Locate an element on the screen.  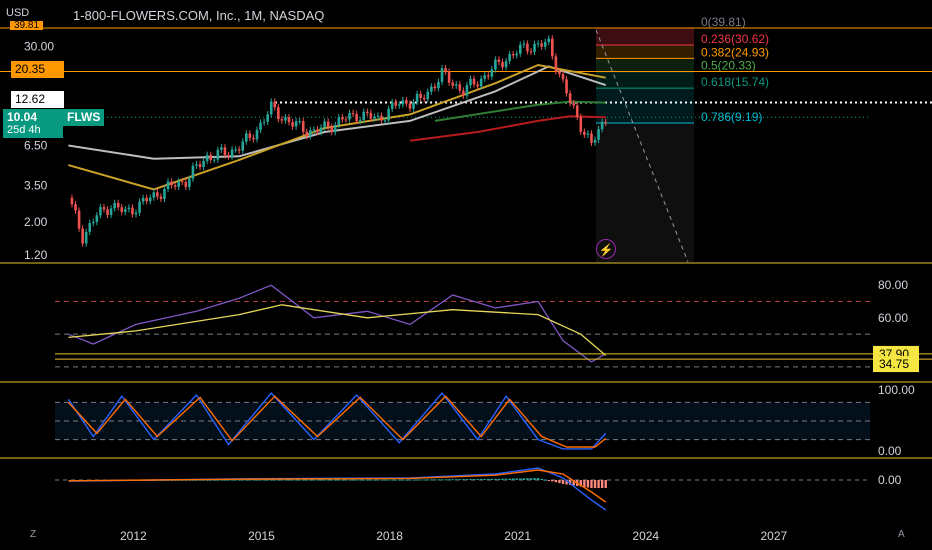
lightning-icon: ⚡ is located at coordinates (606, 249).